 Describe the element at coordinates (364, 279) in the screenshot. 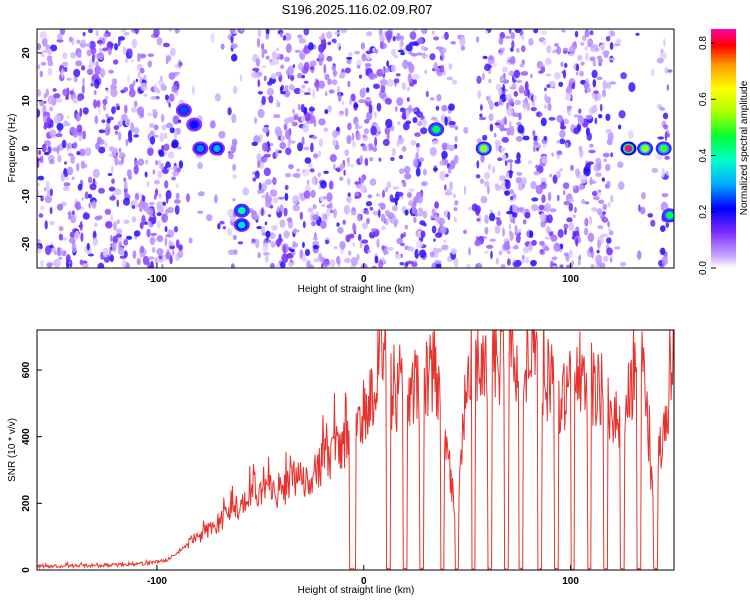

I see `x-tick-label: 0` at that location.